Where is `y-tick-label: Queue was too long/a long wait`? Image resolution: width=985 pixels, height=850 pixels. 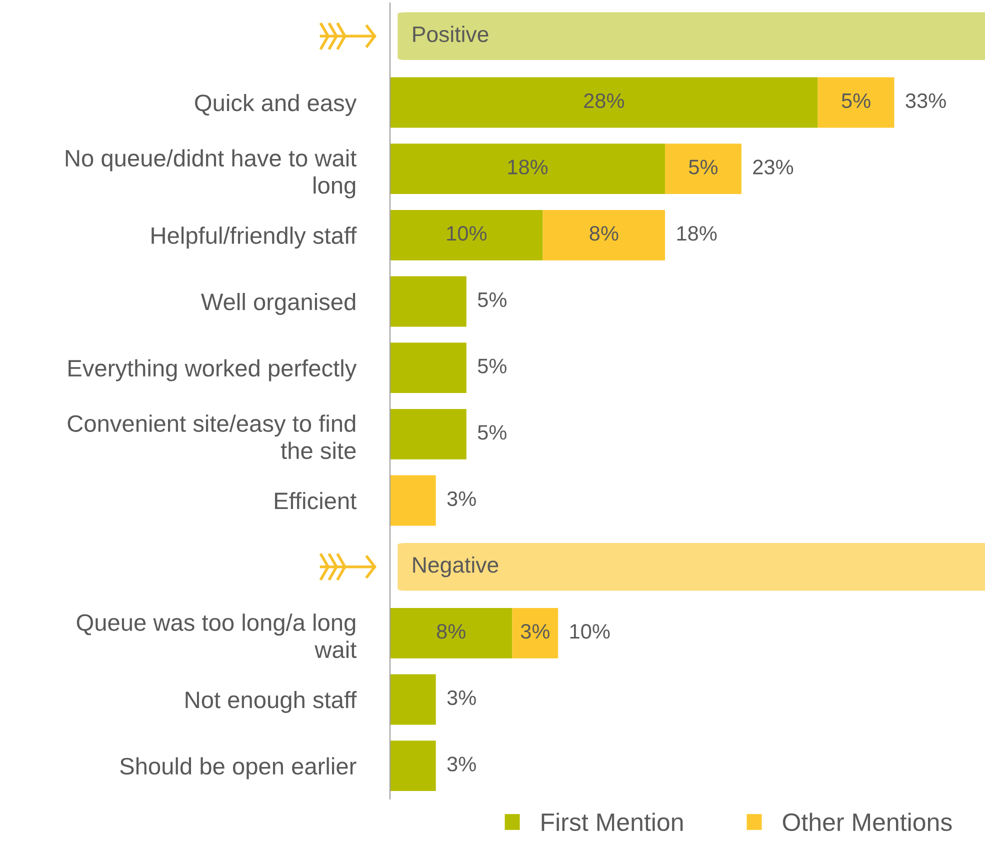 y-tick-label: Queue was too long/a long wait is located at coordinates (216, 636).